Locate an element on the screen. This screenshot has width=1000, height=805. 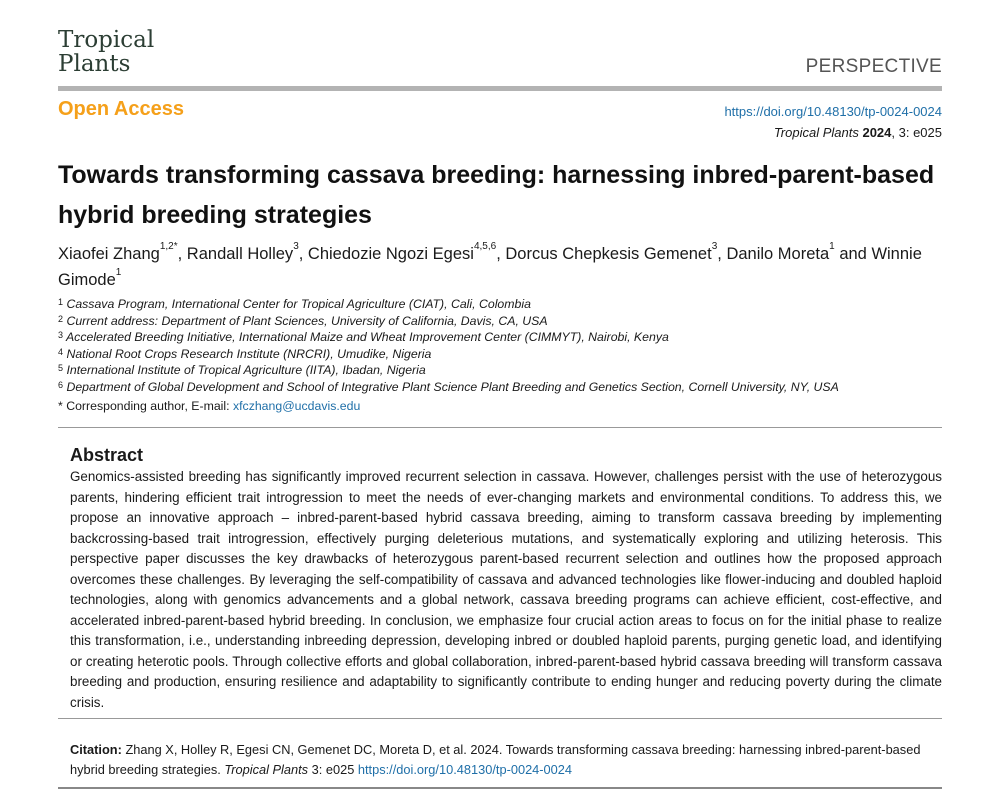
authors-and: and is located at coordinates (853, 254).